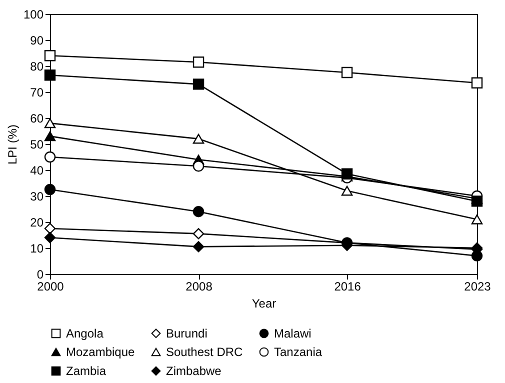 This screenshot has height=383, width=505. I want to click on y-tick-label: 20, so click(37, 223).